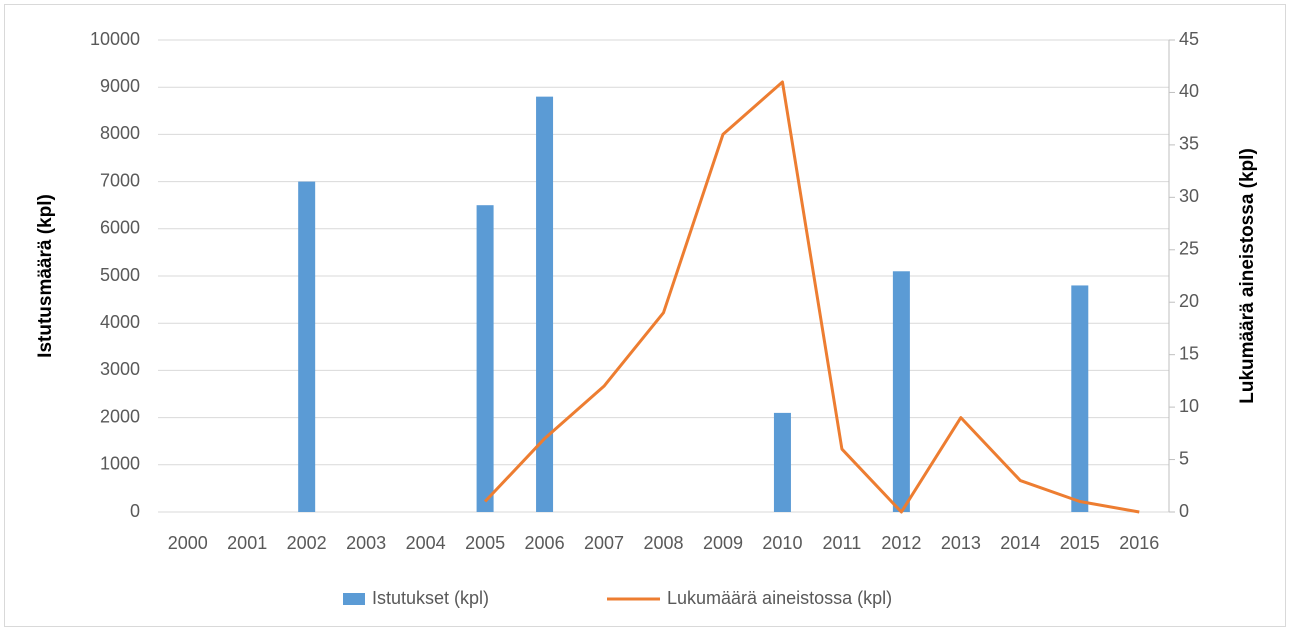 The height and width of the screenshot is (632, 1291). What do you see at coordinates (485, 543) in the screenshot?
I see `x-tick-label: 2005` at bounding box center [485, 543].